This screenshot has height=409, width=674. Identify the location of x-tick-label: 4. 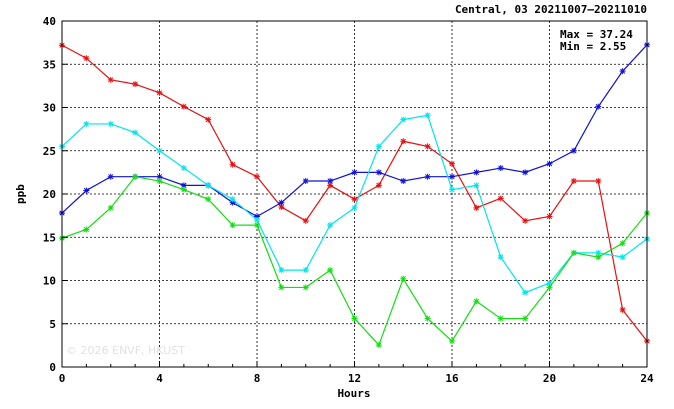
(159, 378).